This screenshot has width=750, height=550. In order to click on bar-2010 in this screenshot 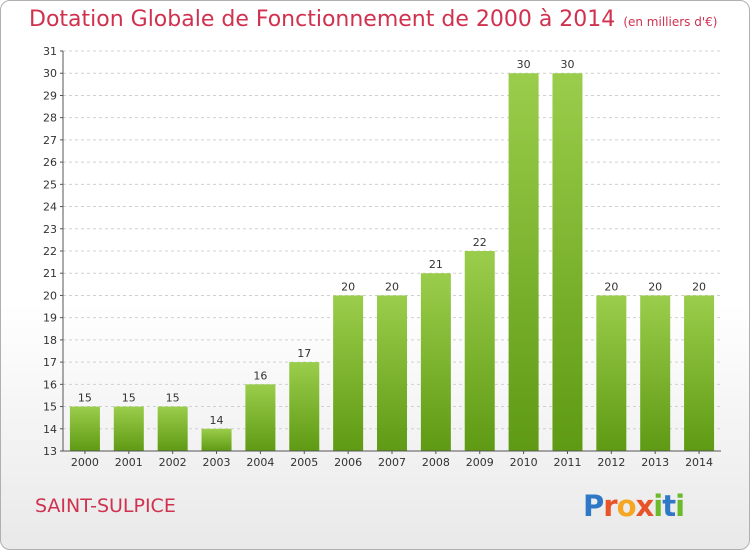, I will do `click(523, 262)`.